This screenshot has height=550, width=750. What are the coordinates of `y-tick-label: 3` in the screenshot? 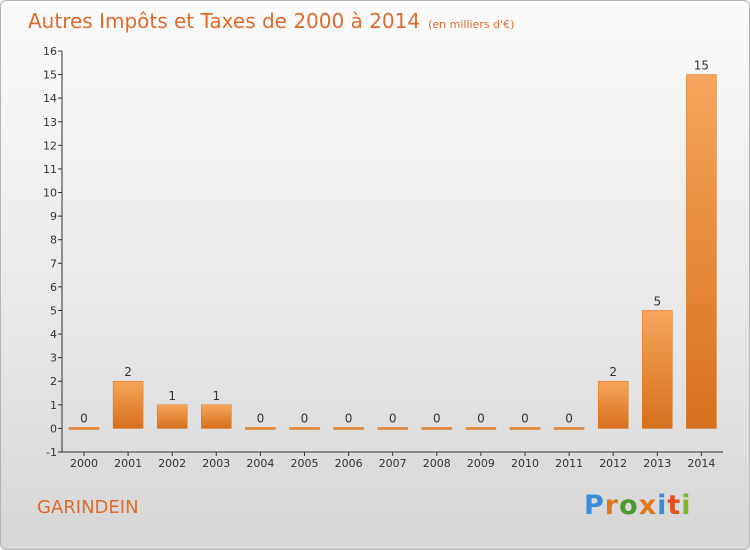 It's located at (53, 358).